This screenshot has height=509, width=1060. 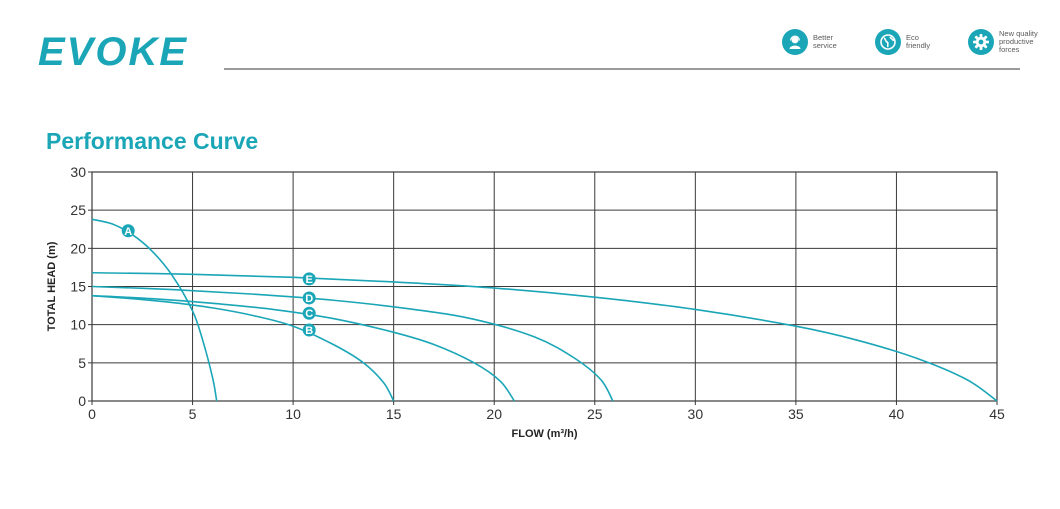 I want to click on curve-label-e: E, so click(x=309, y=280).